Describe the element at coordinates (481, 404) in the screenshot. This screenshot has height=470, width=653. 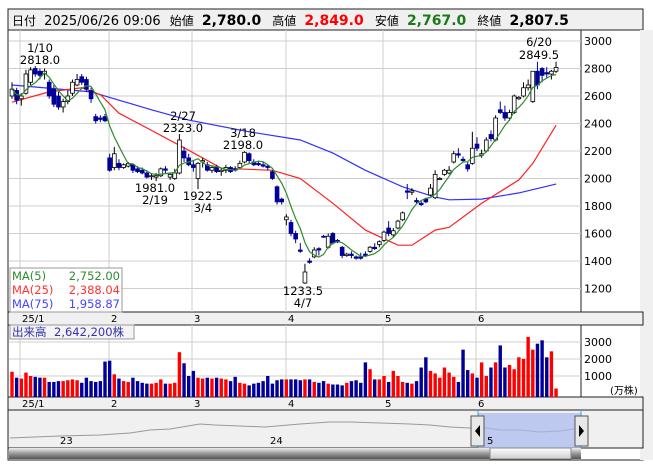
I see `month-label: 6` at that location.